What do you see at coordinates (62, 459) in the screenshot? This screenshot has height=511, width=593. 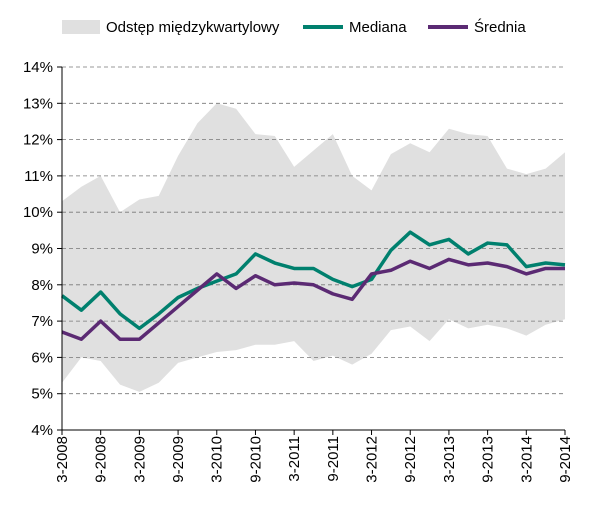 I see `x-tick-label: 3-2008` at bounding box center [62, 459].